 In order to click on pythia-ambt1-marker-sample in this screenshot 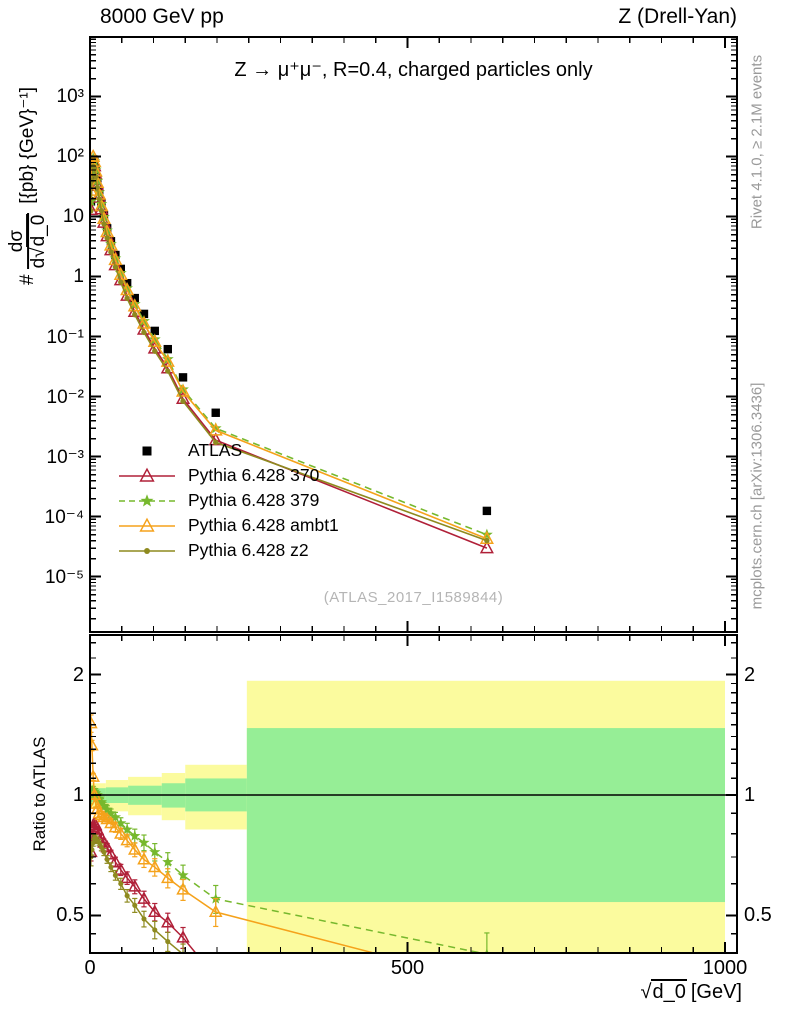, I will do `click(147, 524)`.